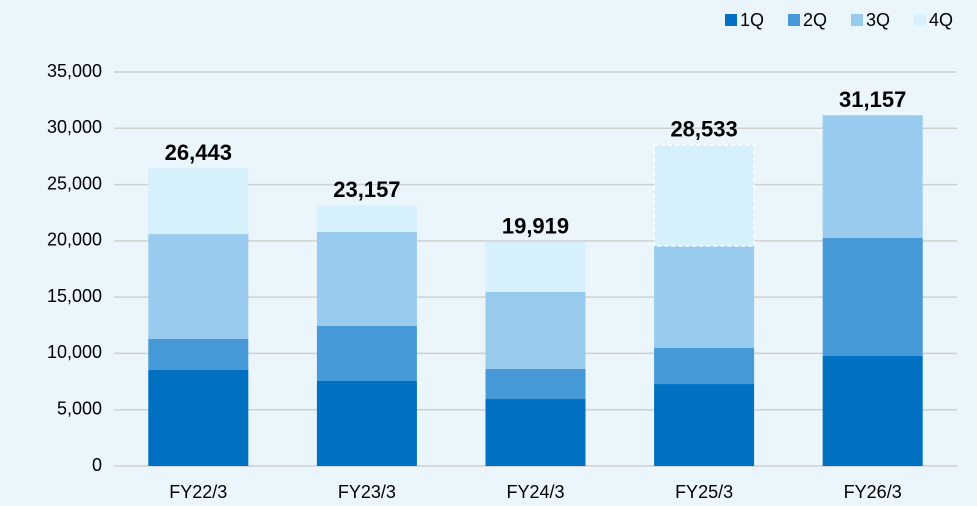 The width and height of the screenshot is (977, 506). Describe the element at coordinates (535, 226) in the screenshot. I see `total-label: 19,919` at that location.